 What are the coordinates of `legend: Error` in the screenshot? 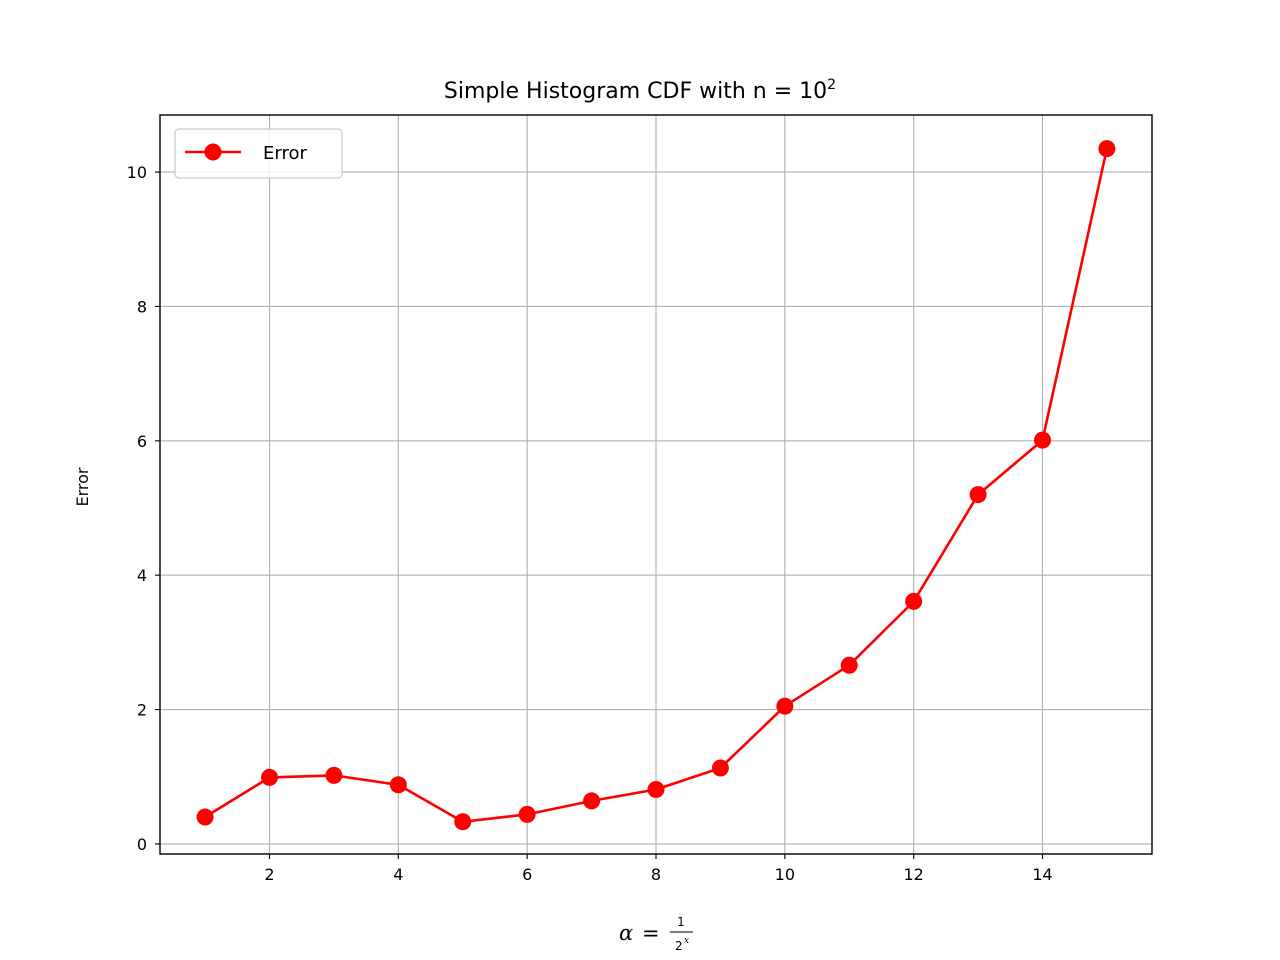 It's located at (258, 153).